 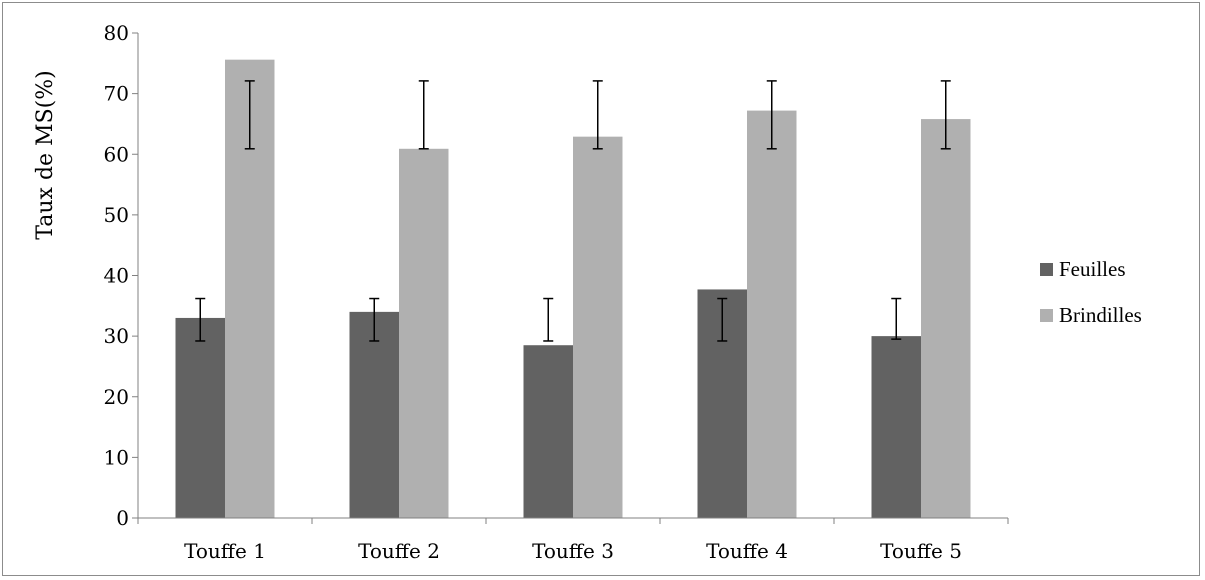 What do you see at coordinates (921, 551) in the screenshot?
I see `x-tick-label-5: Touffe 5` at bounding box center [921, 551].